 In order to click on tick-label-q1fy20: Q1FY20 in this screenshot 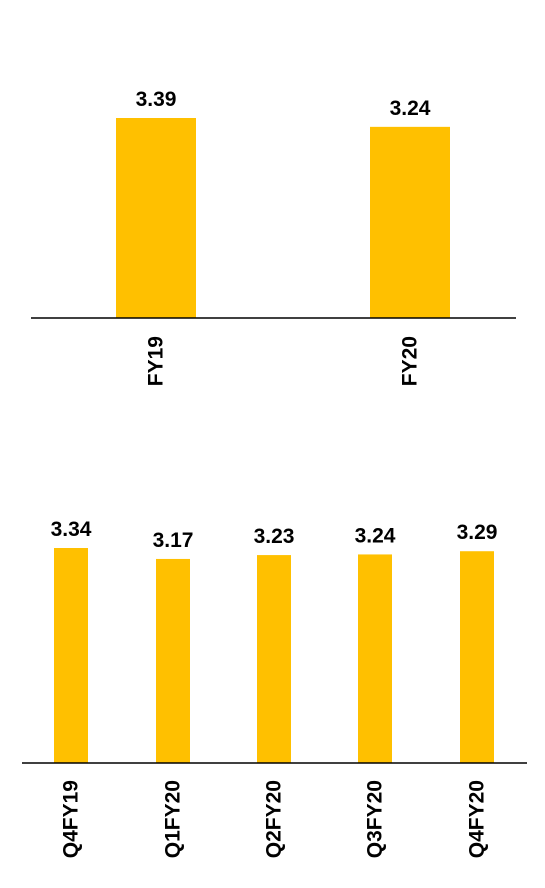, I will do `click(173, 819)`.